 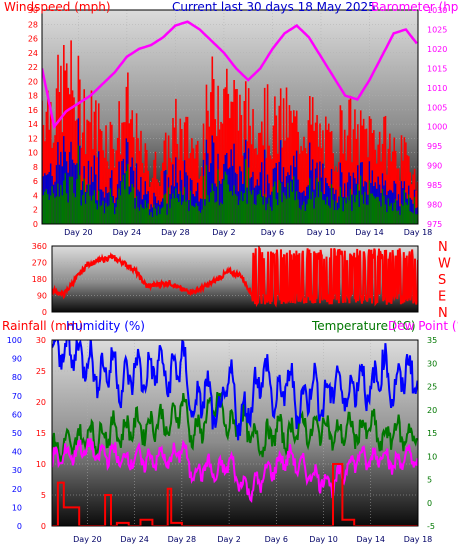 I want to click on humidity-tick-label: 40, so click(x=17, y=452).